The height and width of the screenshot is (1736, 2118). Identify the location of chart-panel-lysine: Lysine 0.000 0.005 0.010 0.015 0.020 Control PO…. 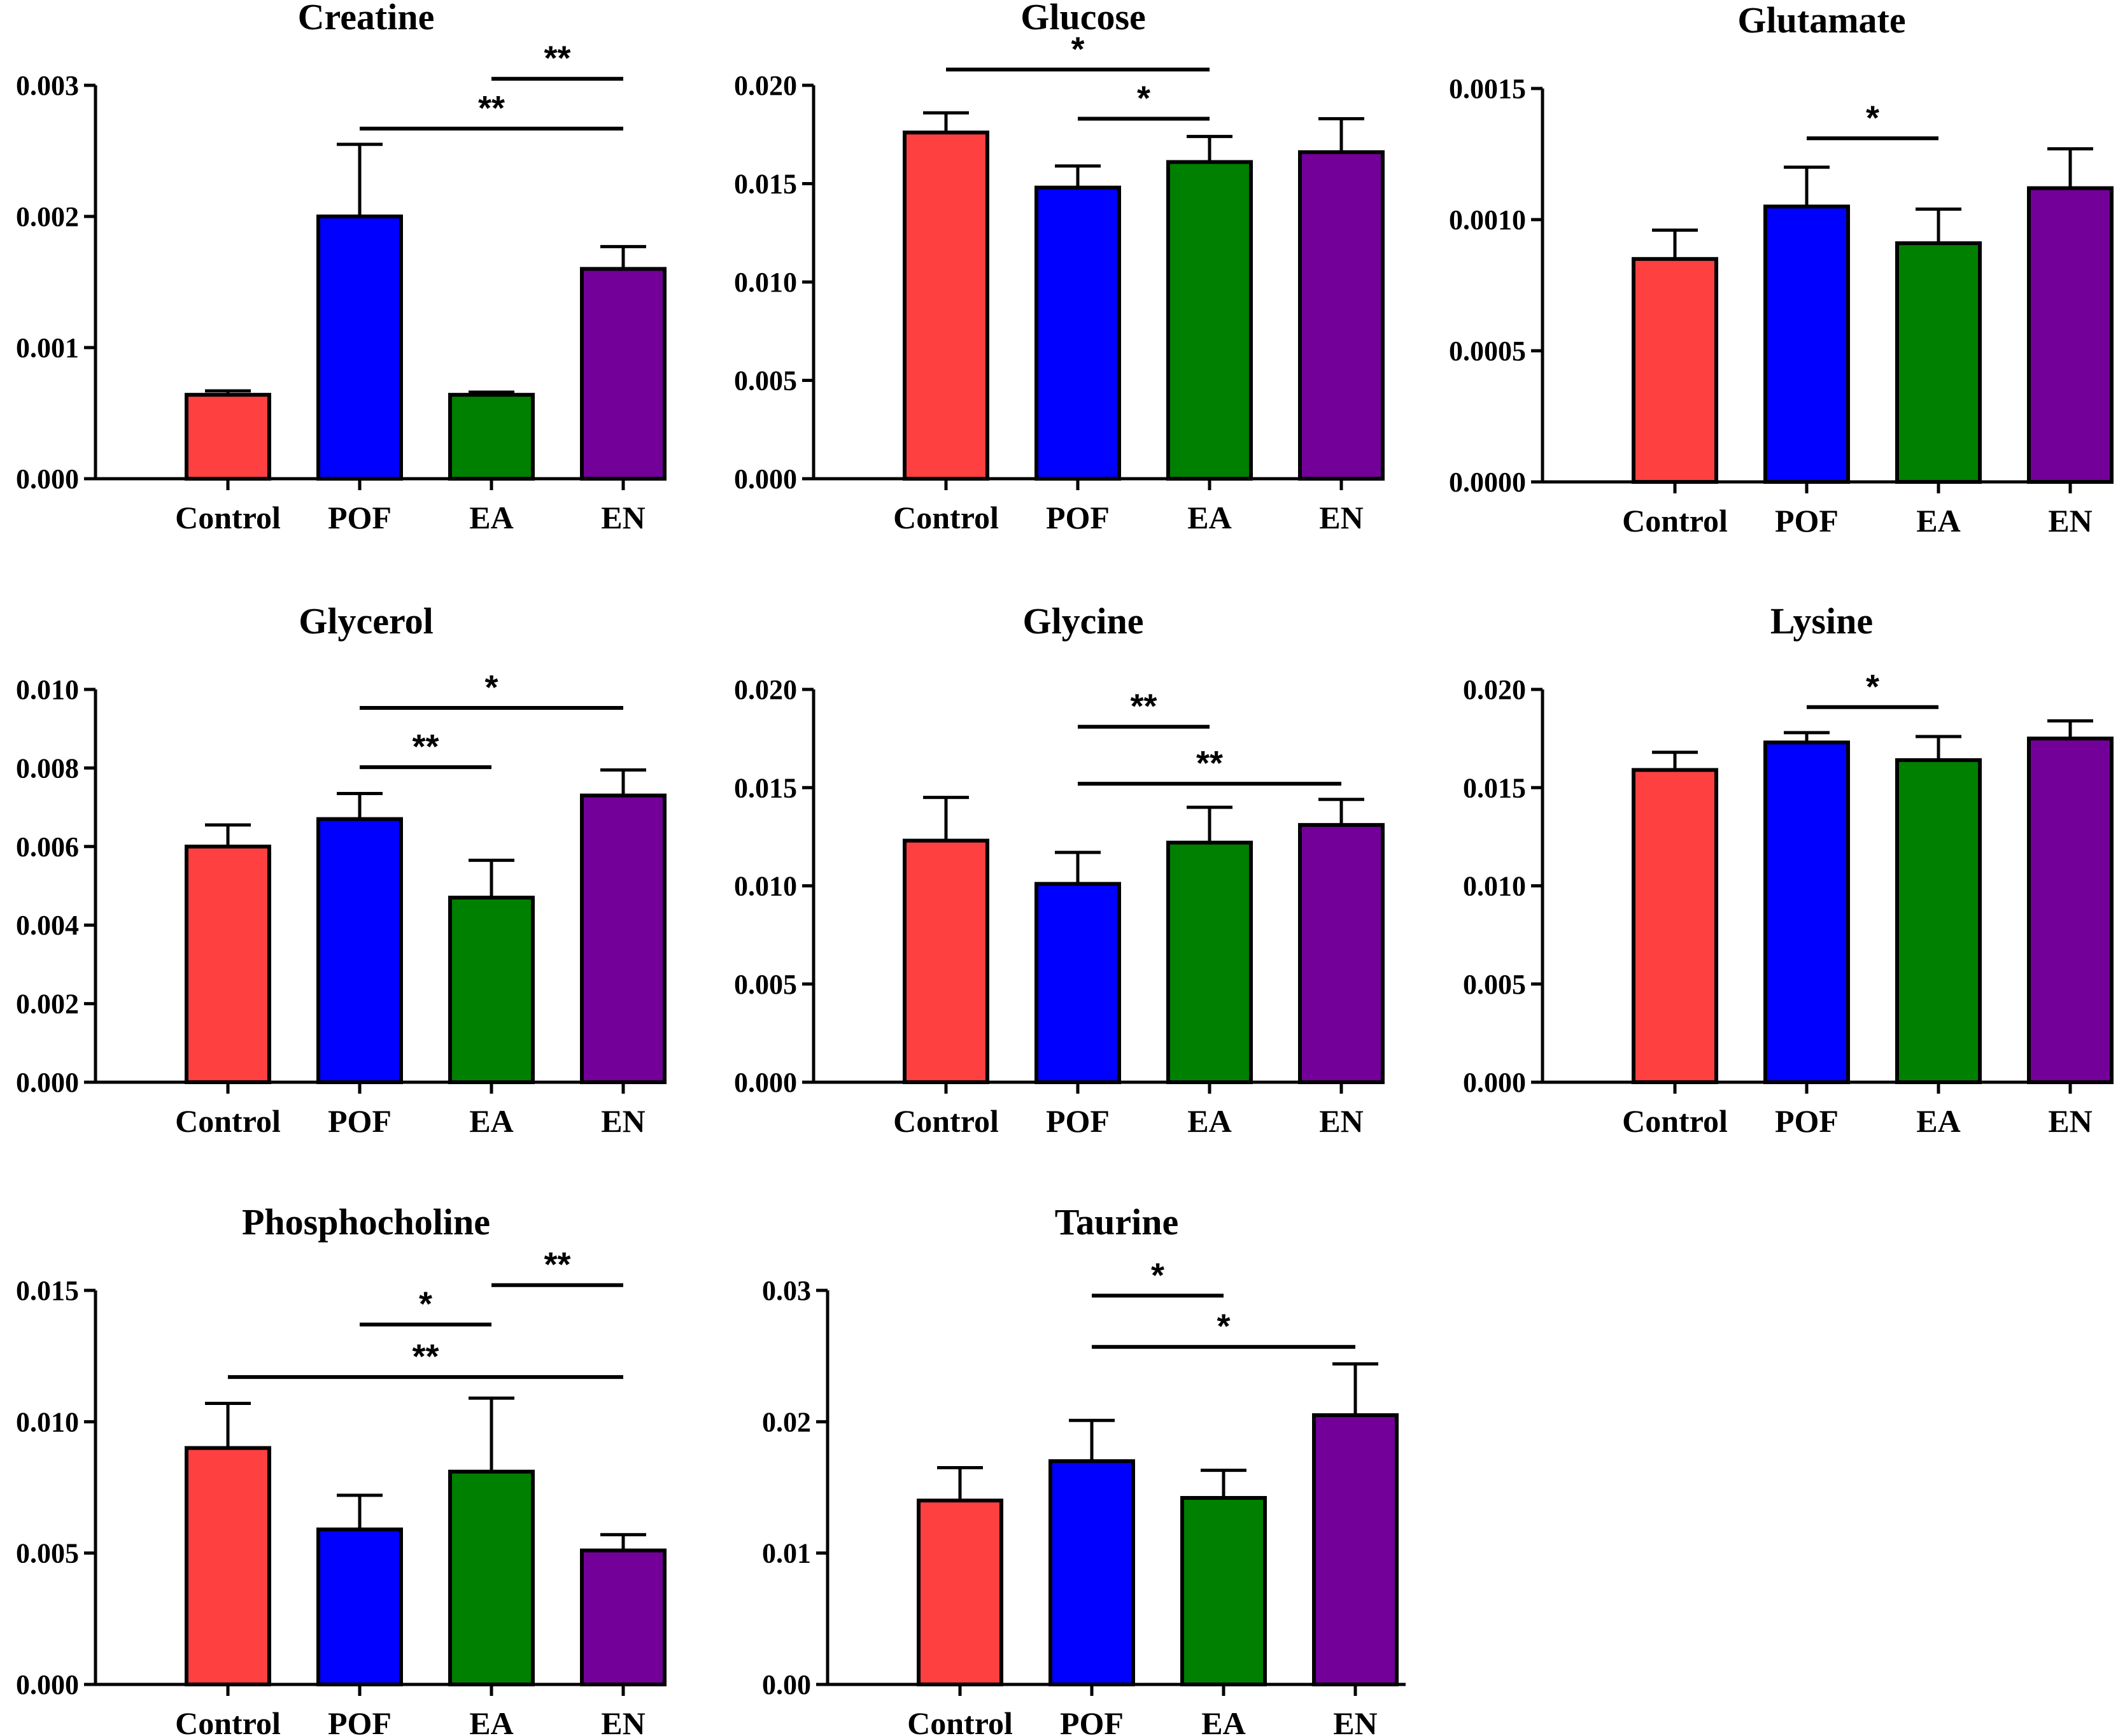
(1788, 869).